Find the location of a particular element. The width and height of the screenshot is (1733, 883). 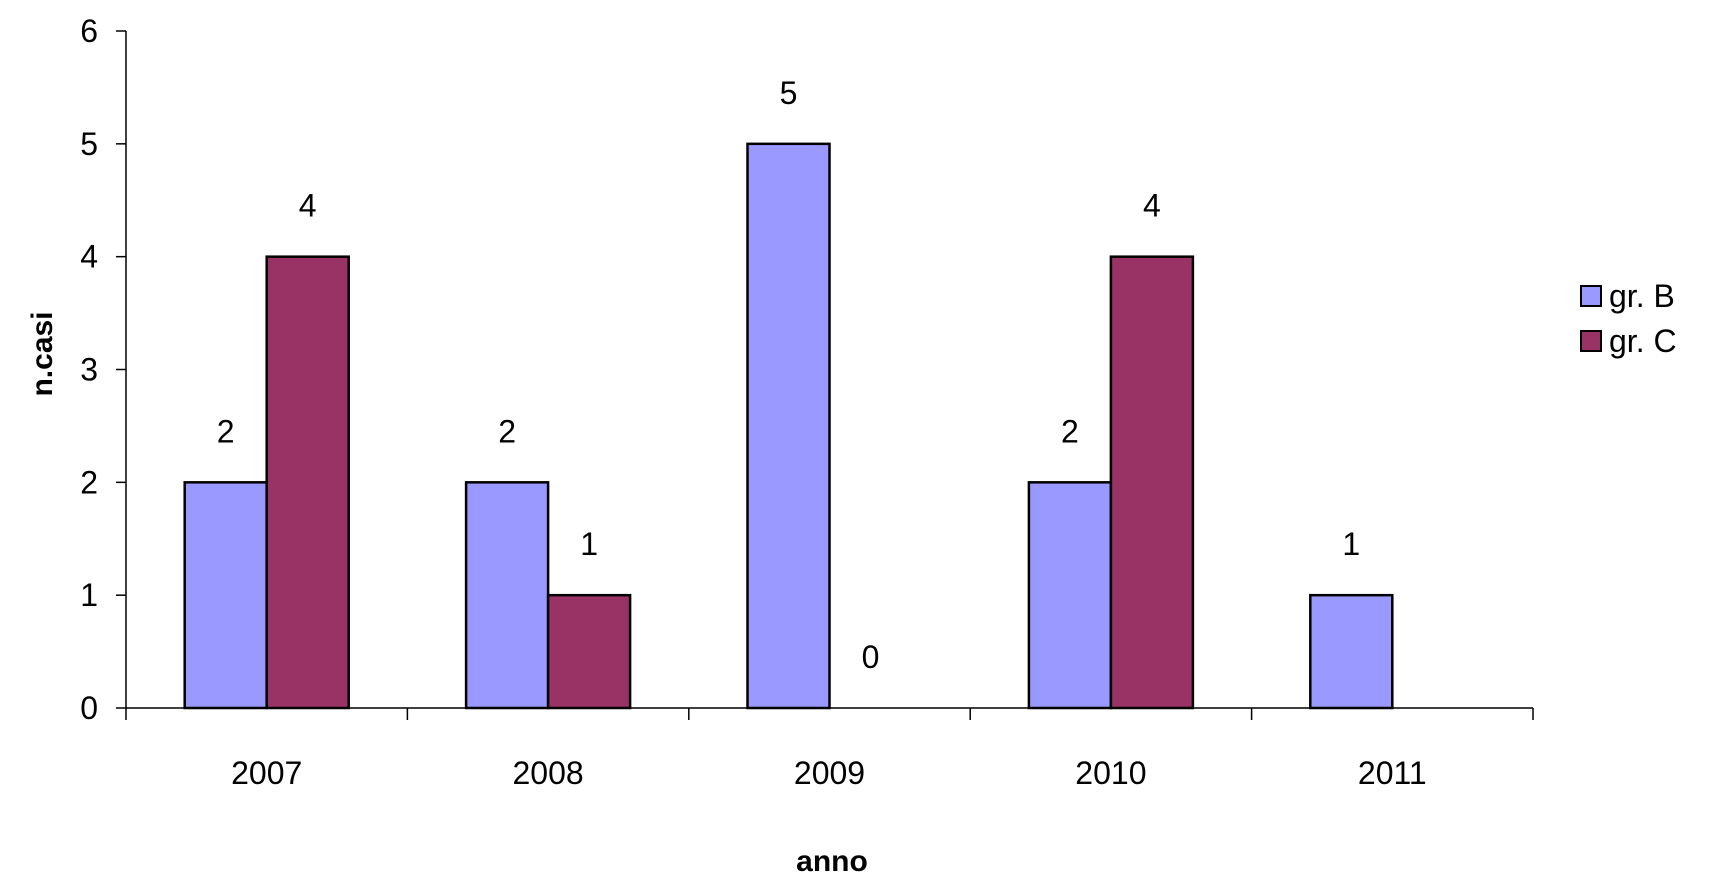

x-axis-title: anno is located at coordinates (832, 861).